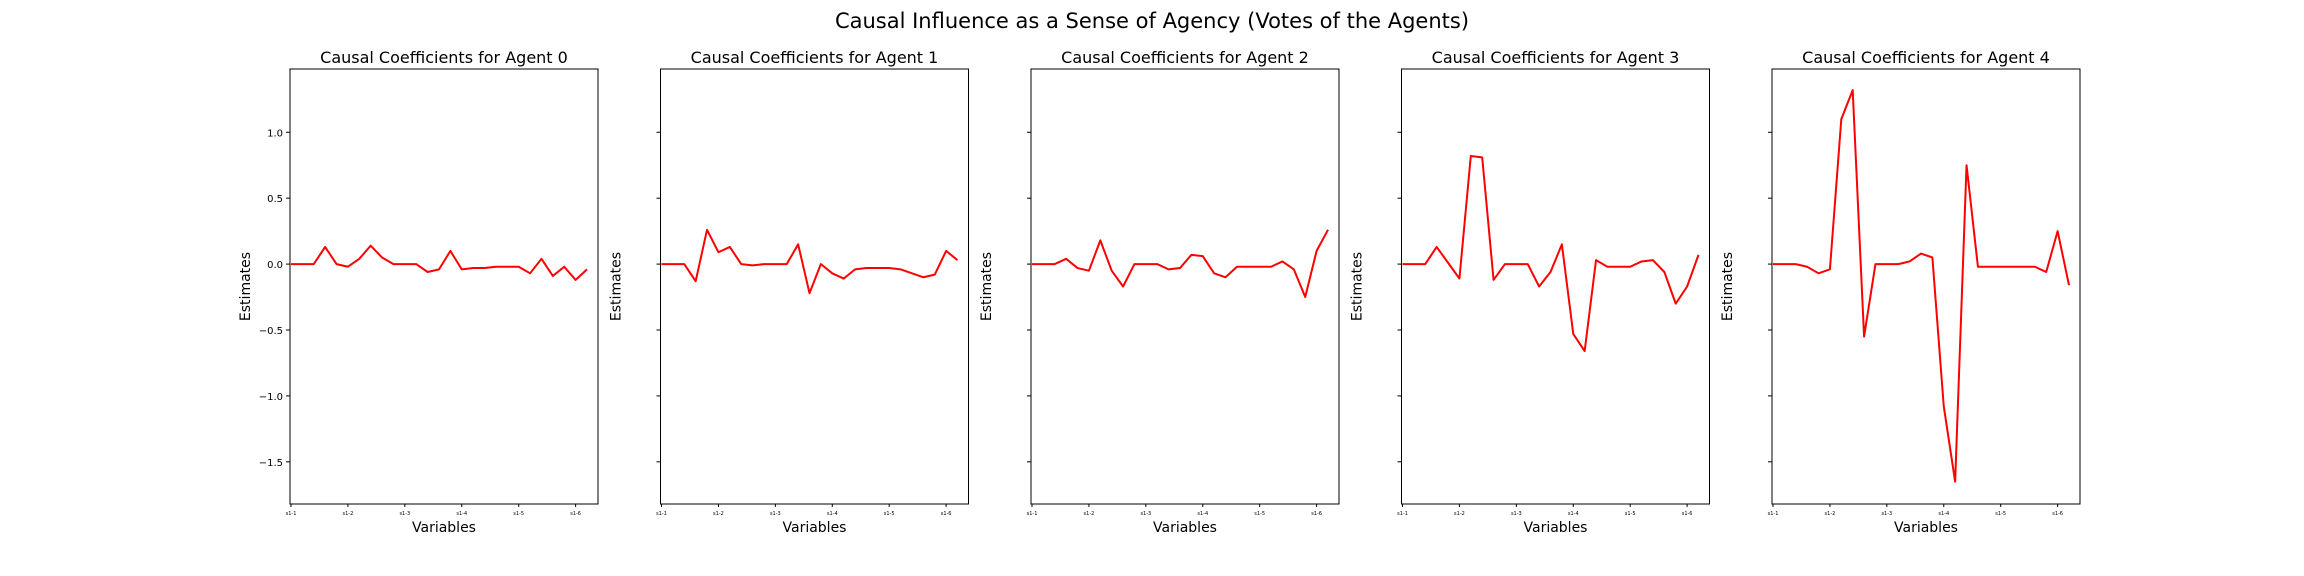 This screenshot has width=2304, height=576. What do you see at coordinates (1556, 57) in the screenshot?
I see `subplot-title: Causal Coefficients for Agent 3` at bounding box center [1556, 57].